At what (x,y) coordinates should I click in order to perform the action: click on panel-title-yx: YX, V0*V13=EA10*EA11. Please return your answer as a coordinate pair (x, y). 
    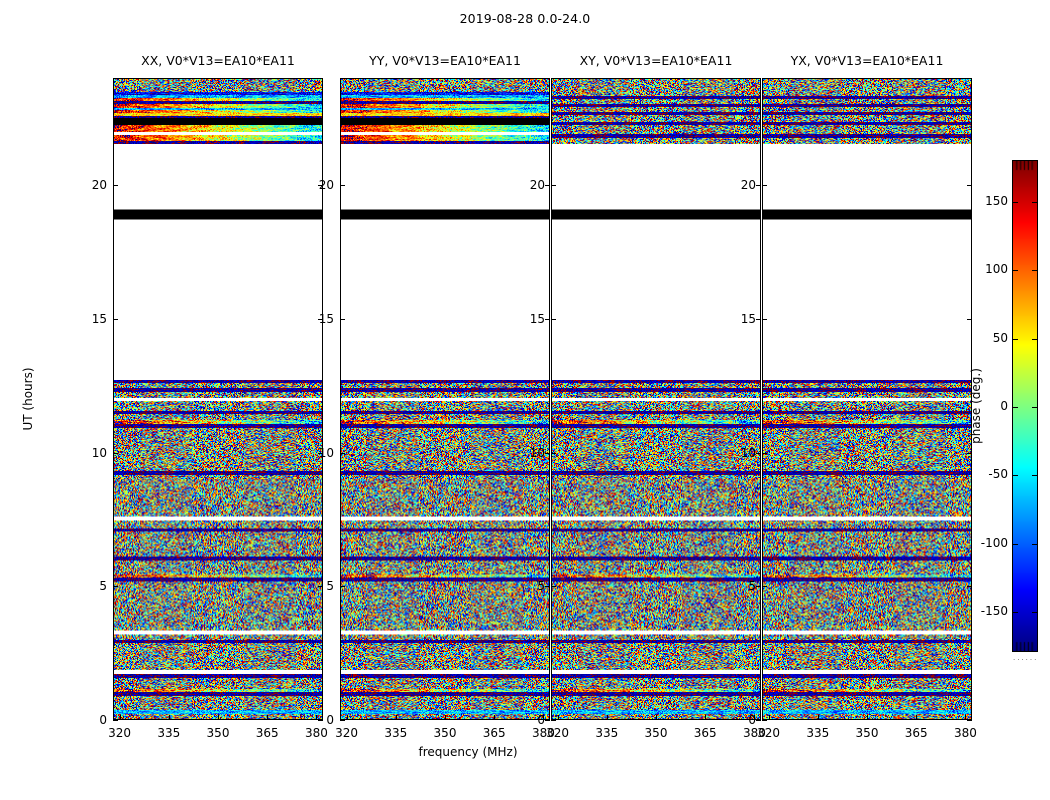
    Looking at the image, I should click on (867, 60).